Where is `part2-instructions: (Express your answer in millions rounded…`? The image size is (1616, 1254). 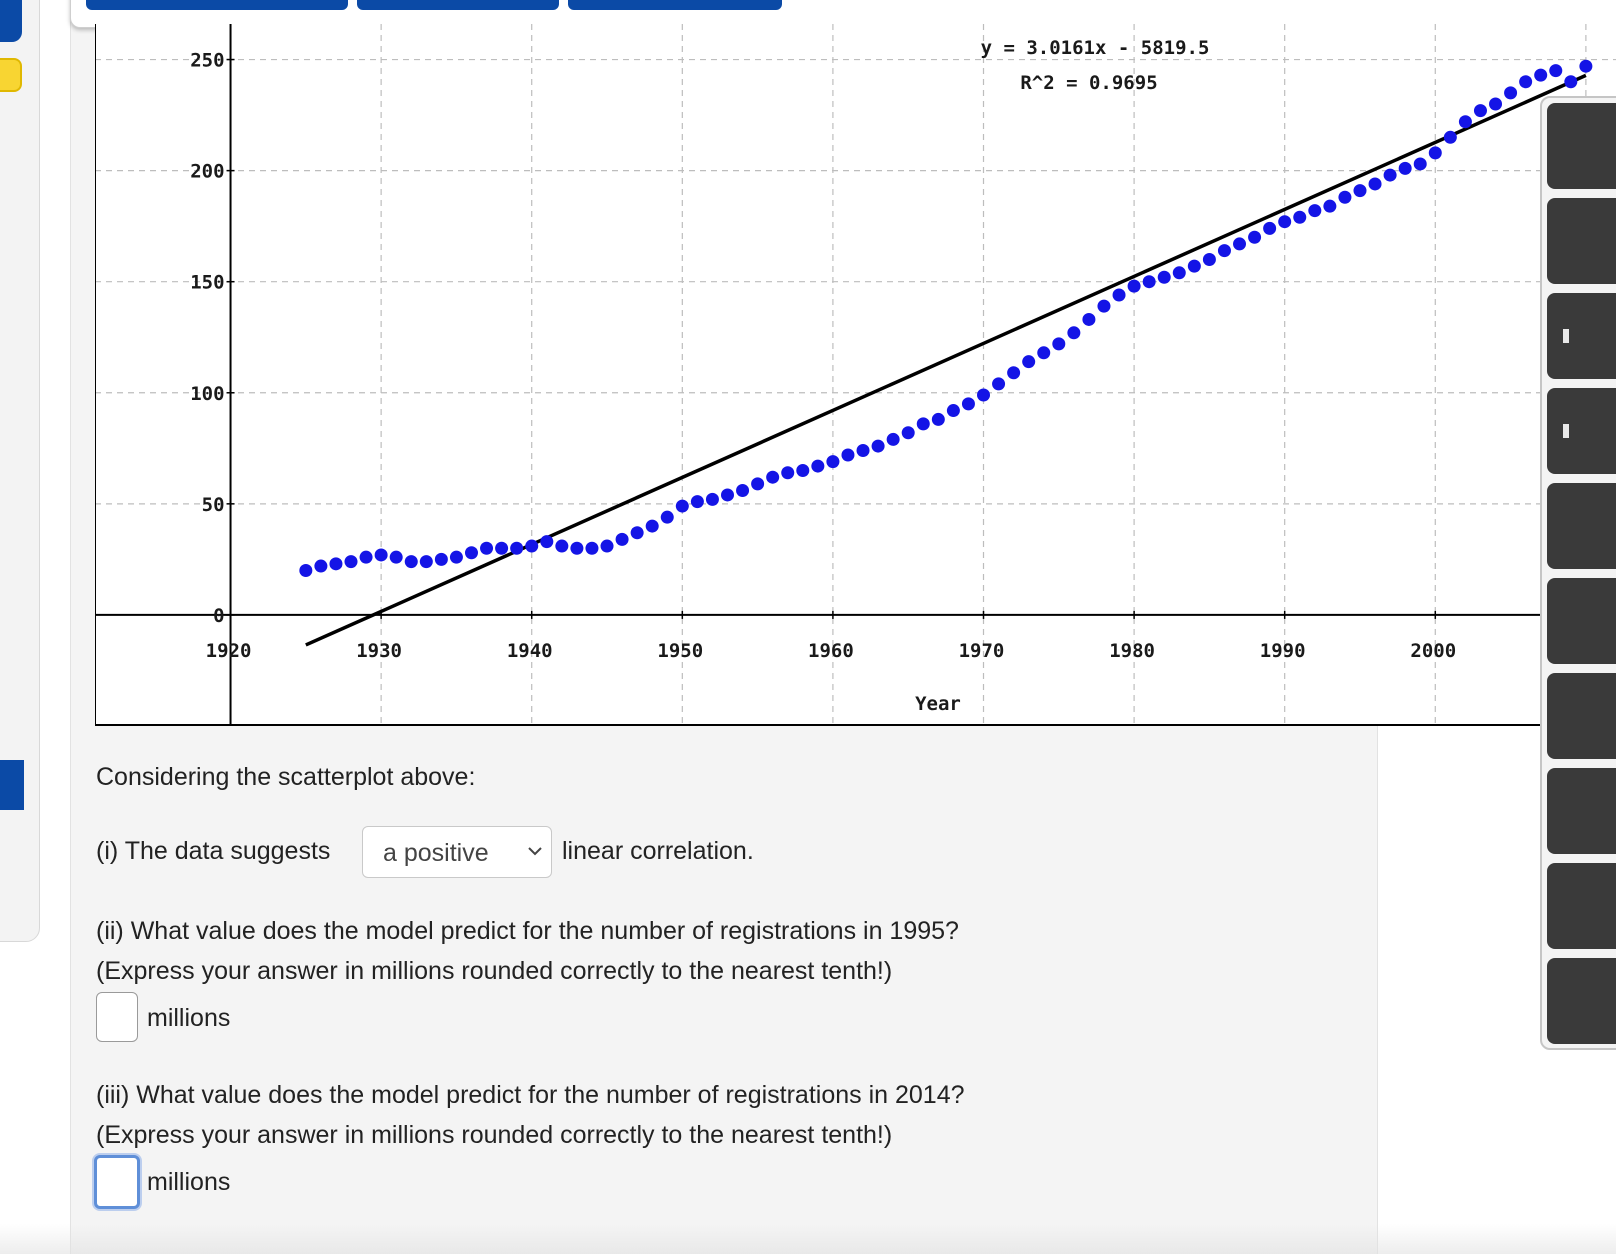 part2-instructions: (Express your answer in millions rounded… is located at coordinates (494, 971).